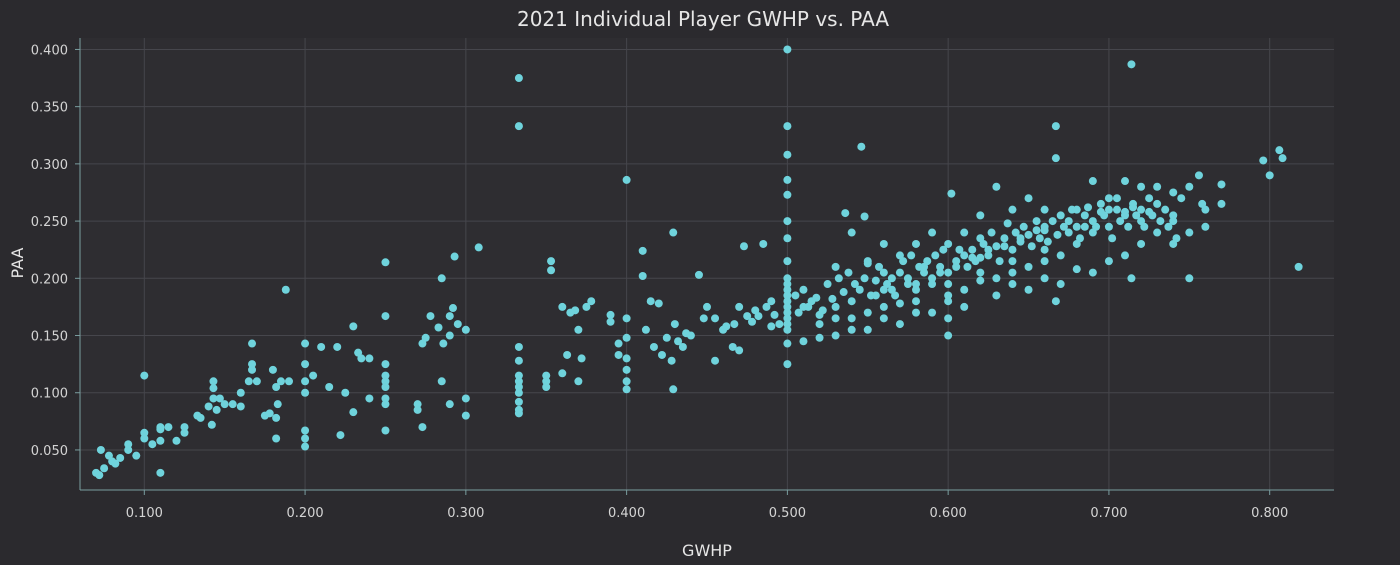  Describe the element at coordinates (626, 513) in the screenshot. I see `x-tick-label: 0.400` at that location.